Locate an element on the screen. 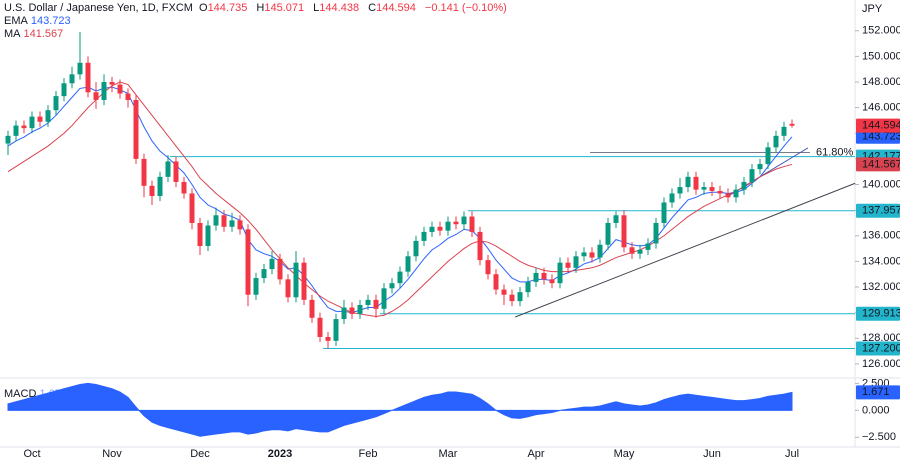  macd-area is located at coordinates (400, 409).